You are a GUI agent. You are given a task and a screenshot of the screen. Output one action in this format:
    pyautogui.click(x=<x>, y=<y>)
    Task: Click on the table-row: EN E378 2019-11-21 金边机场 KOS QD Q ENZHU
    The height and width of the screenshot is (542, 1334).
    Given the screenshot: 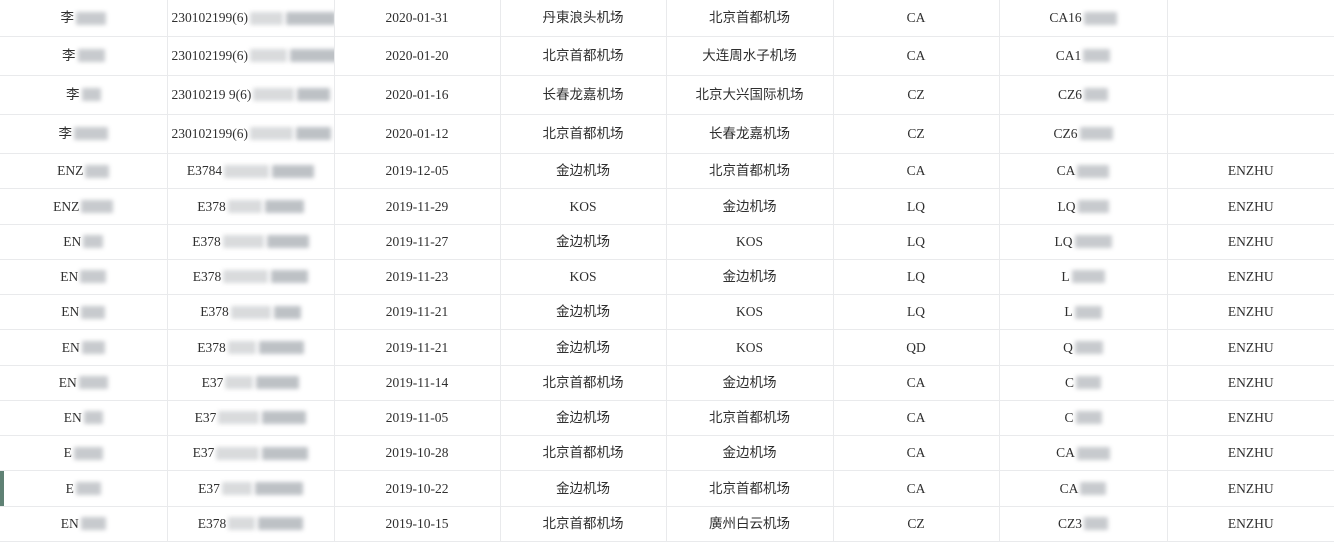 What is the action you would take?
    pyautogui.click(x=667, y=347)
    